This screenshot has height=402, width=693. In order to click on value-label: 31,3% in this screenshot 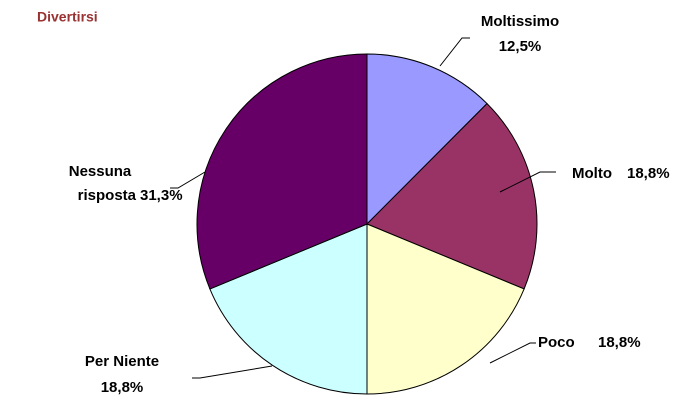, I will do `click(161, 195)`.